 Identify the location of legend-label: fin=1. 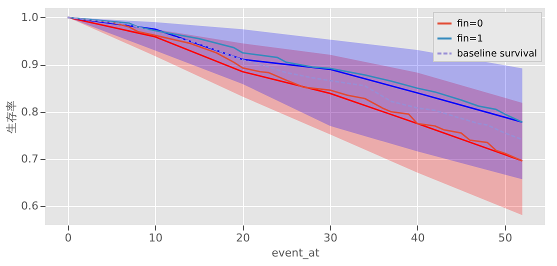
(470, 39).